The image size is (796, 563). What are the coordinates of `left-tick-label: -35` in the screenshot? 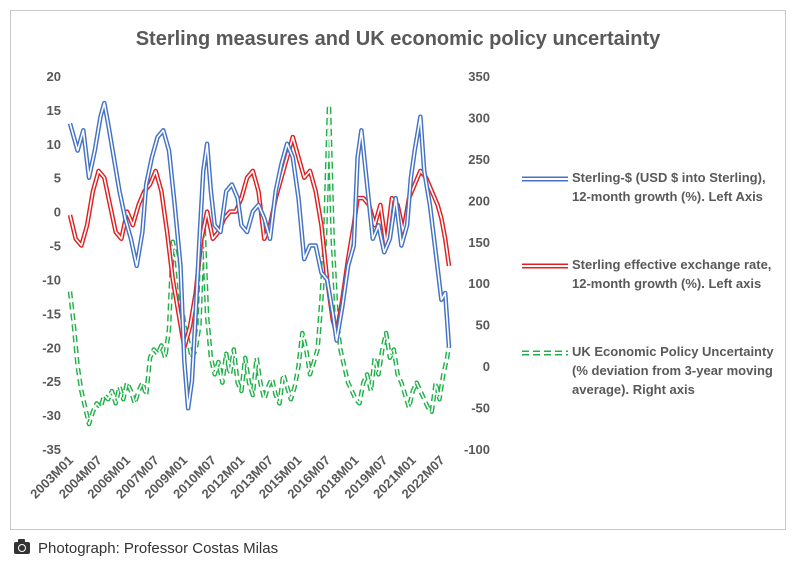 It's located at (51, 449).